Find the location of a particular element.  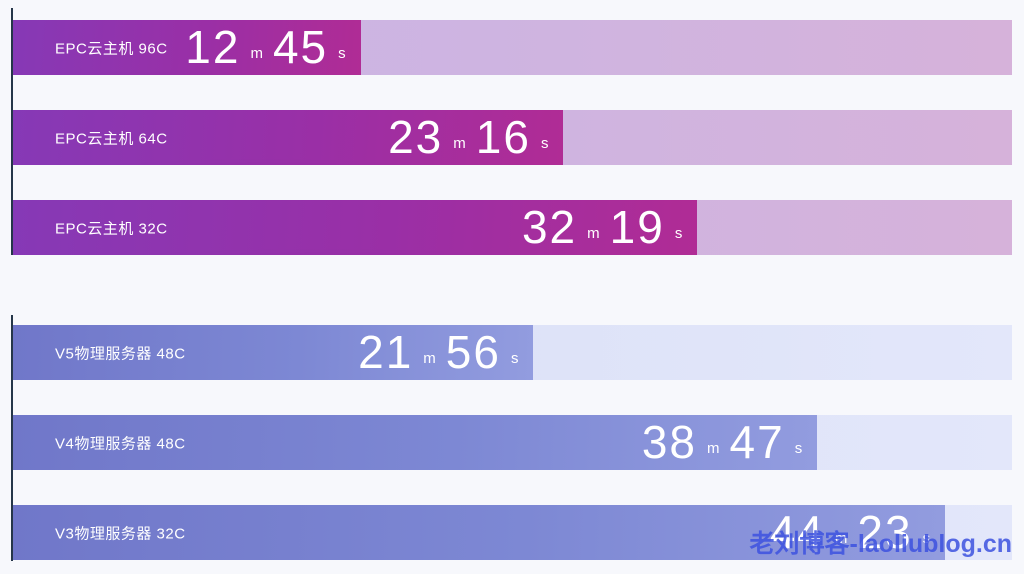

bar-row-epc-64c: EPC云主机 64C 23 m 16 s is located at coordinates (512, 137).